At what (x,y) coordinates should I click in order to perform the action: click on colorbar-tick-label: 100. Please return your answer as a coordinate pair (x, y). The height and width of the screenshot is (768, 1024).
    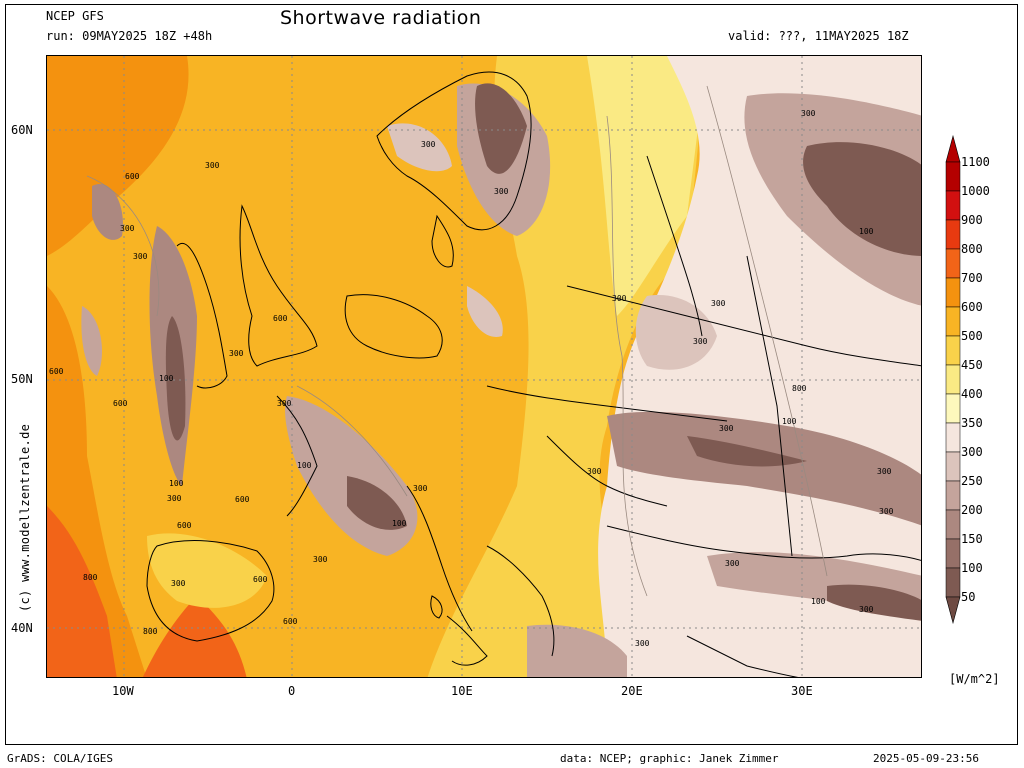
    Looking at the image, I should click on (972, 568).